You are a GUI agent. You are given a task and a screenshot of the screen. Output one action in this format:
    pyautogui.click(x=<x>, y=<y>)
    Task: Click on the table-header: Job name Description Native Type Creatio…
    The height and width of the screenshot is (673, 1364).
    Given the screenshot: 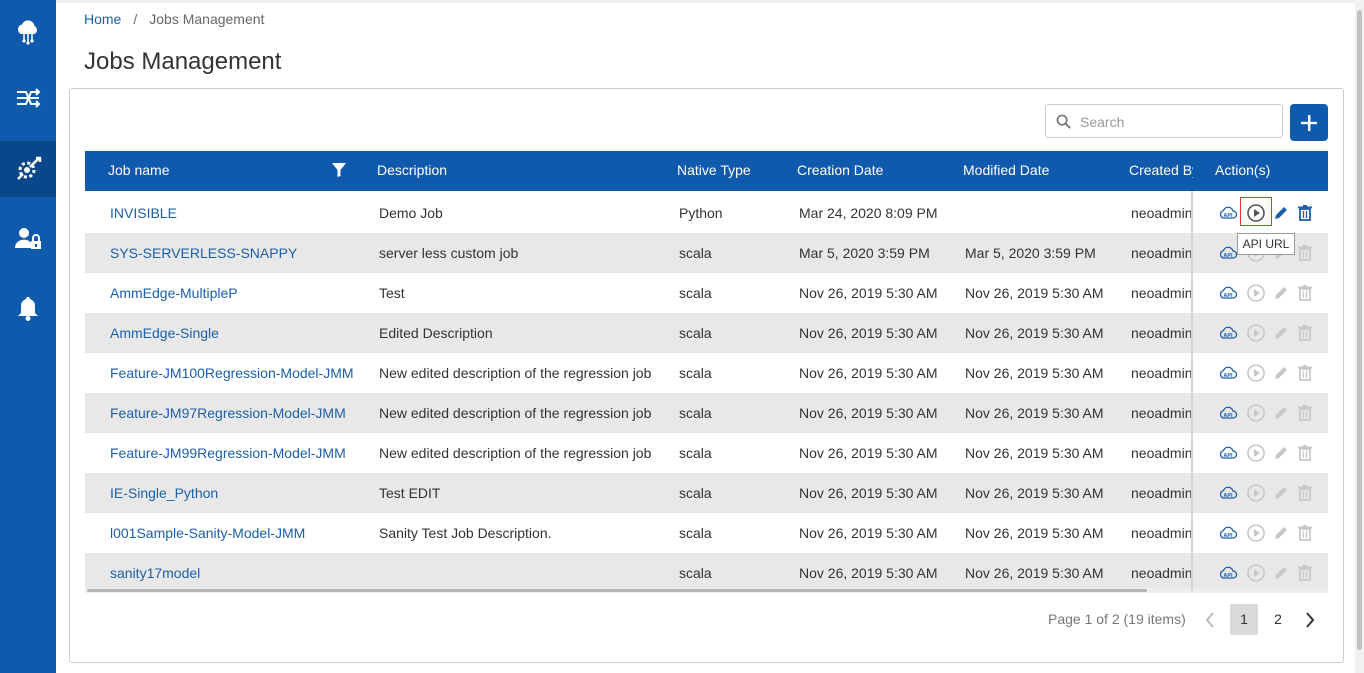 What is the action you would take?
    pyautogui.click(x=706, y=171)
    